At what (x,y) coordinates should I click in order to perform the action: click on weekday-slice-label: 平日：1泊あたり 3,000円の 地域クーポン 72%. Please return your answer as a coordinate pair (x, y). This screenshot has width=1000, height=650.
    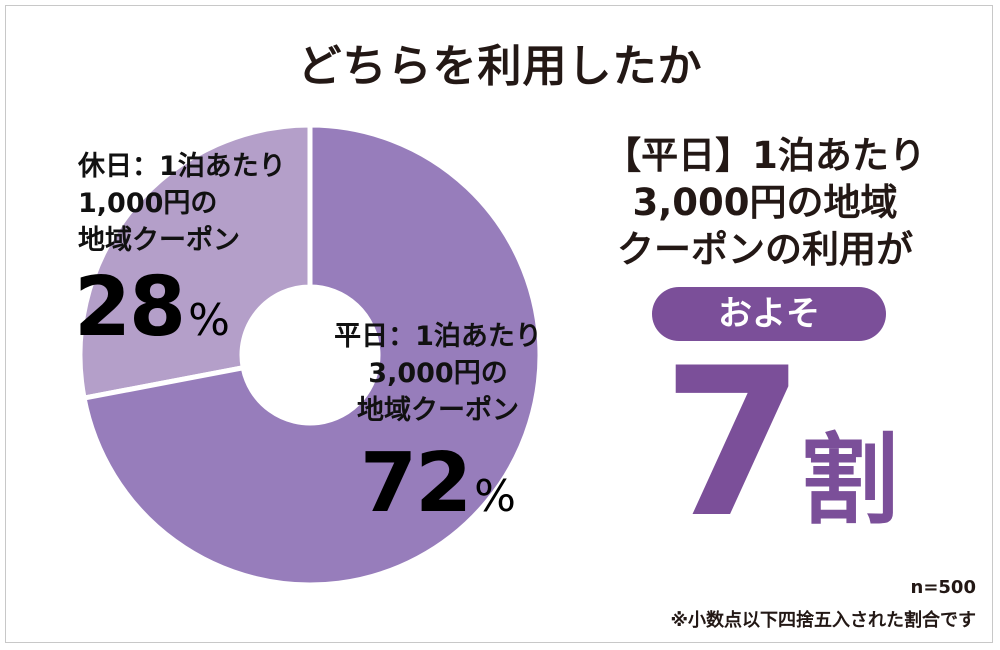
    Looking at the image, I should click on (438, 421).